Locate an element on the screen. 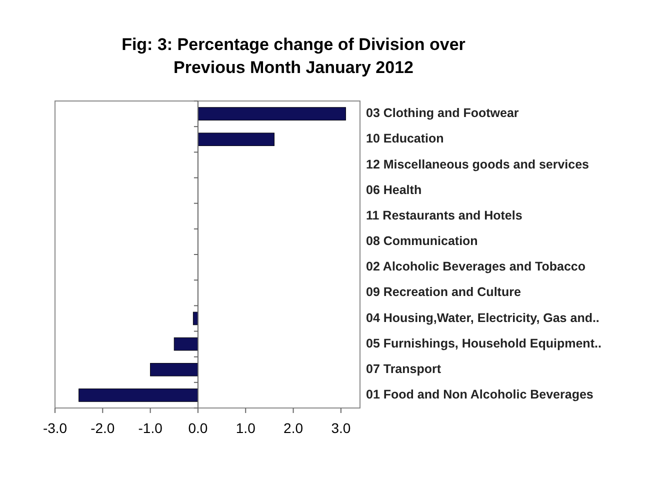  y-tick-label: 03 Clothing and Footwear is located at coordinates (442, 113).